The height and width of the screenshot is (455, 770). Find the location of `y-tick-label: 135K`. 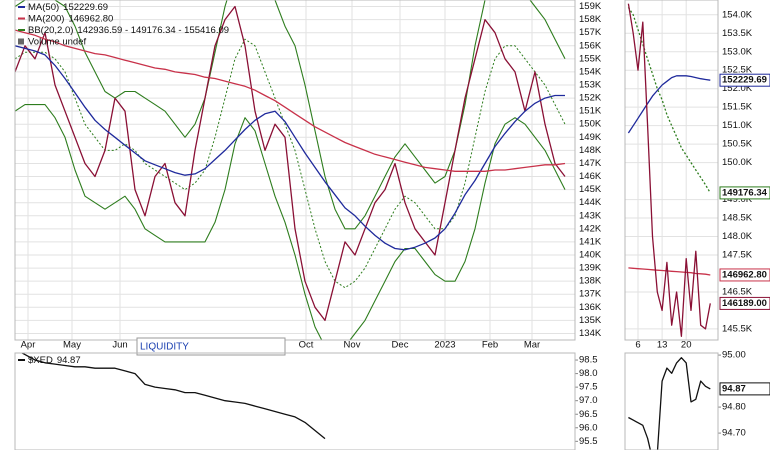

y-tick-label: 135K is located at coordinates (590, 320).